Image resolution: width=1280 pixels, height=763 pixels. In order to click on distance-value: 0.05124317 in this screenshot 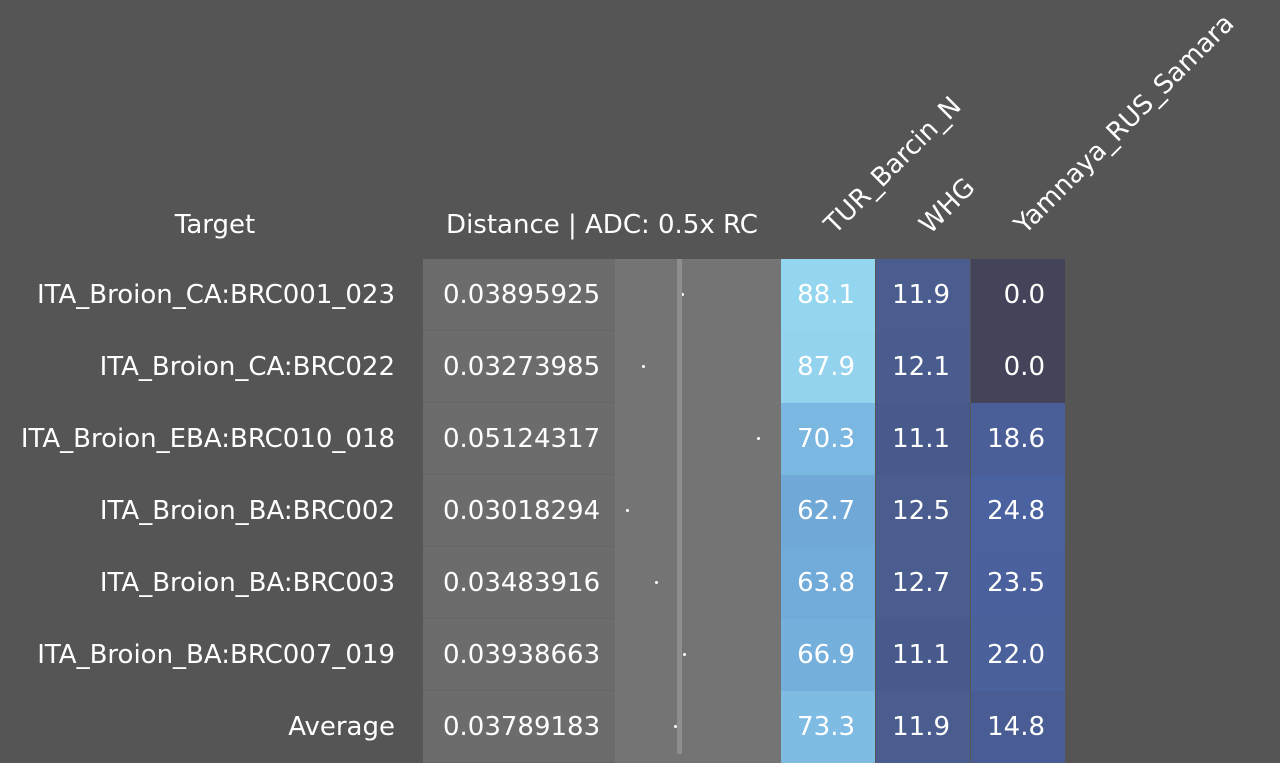, I will do `click(519, 439)`.